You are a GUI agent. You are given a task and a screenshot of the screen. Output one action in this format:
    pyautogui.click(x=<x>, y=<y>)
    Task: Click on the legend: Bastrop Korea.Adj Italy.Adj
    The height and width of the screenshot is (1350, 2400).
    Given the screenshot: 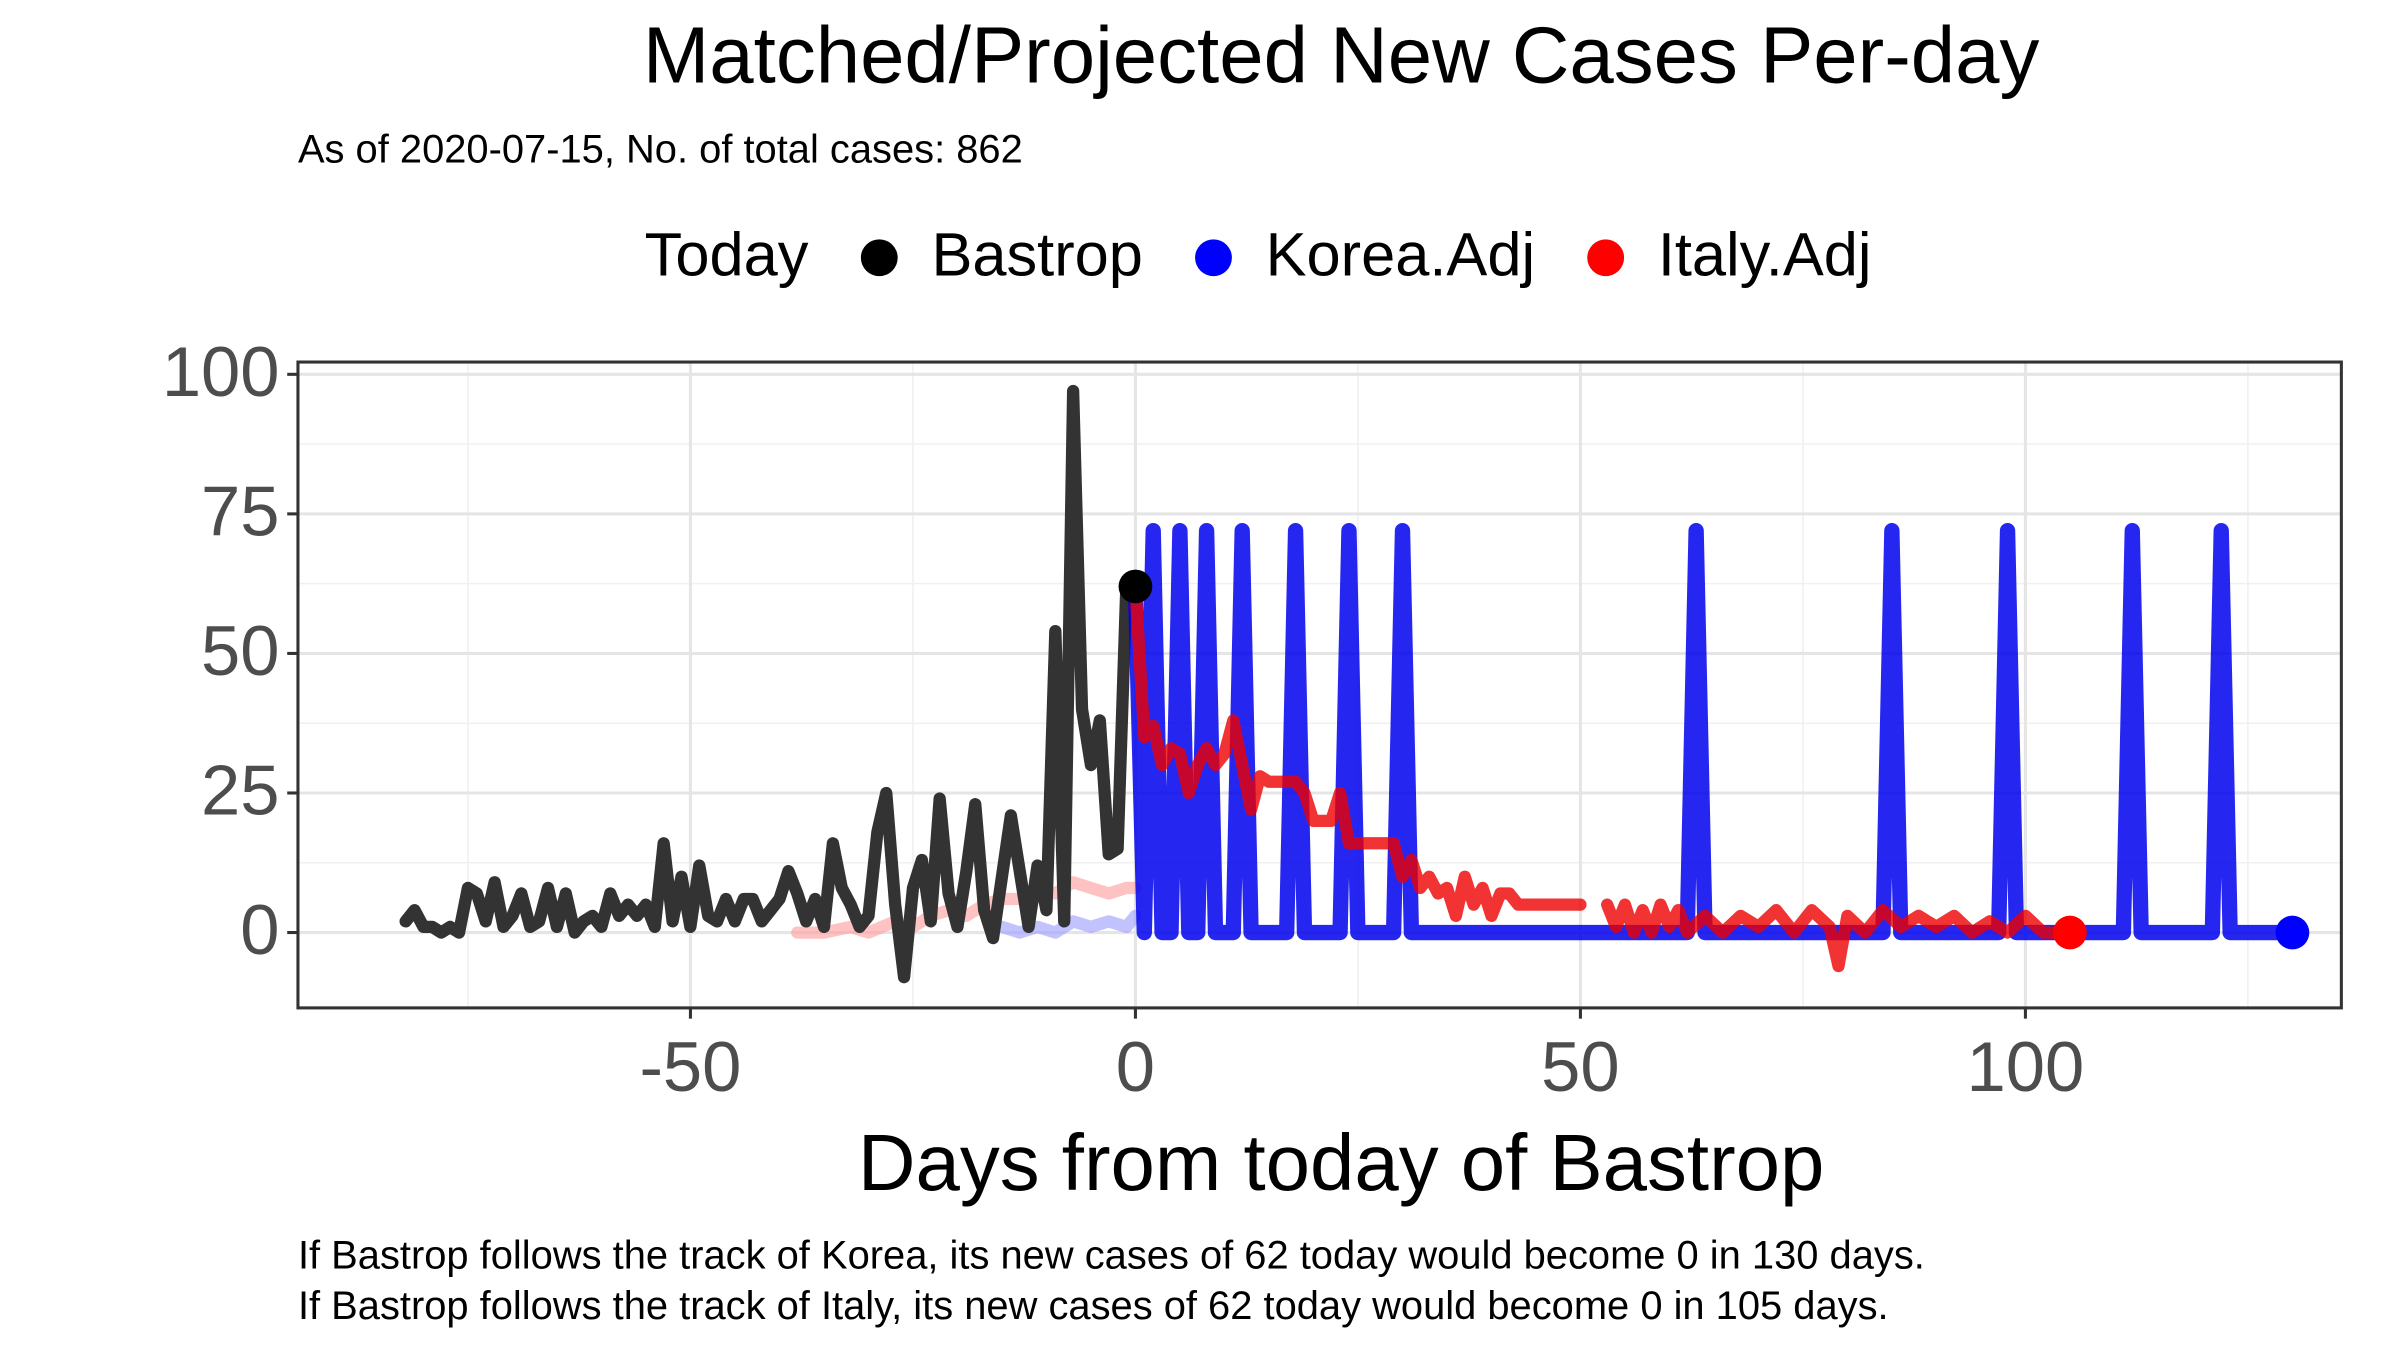 What is the action you would take?
    pyautogui.click(x=1366, y=254)
    